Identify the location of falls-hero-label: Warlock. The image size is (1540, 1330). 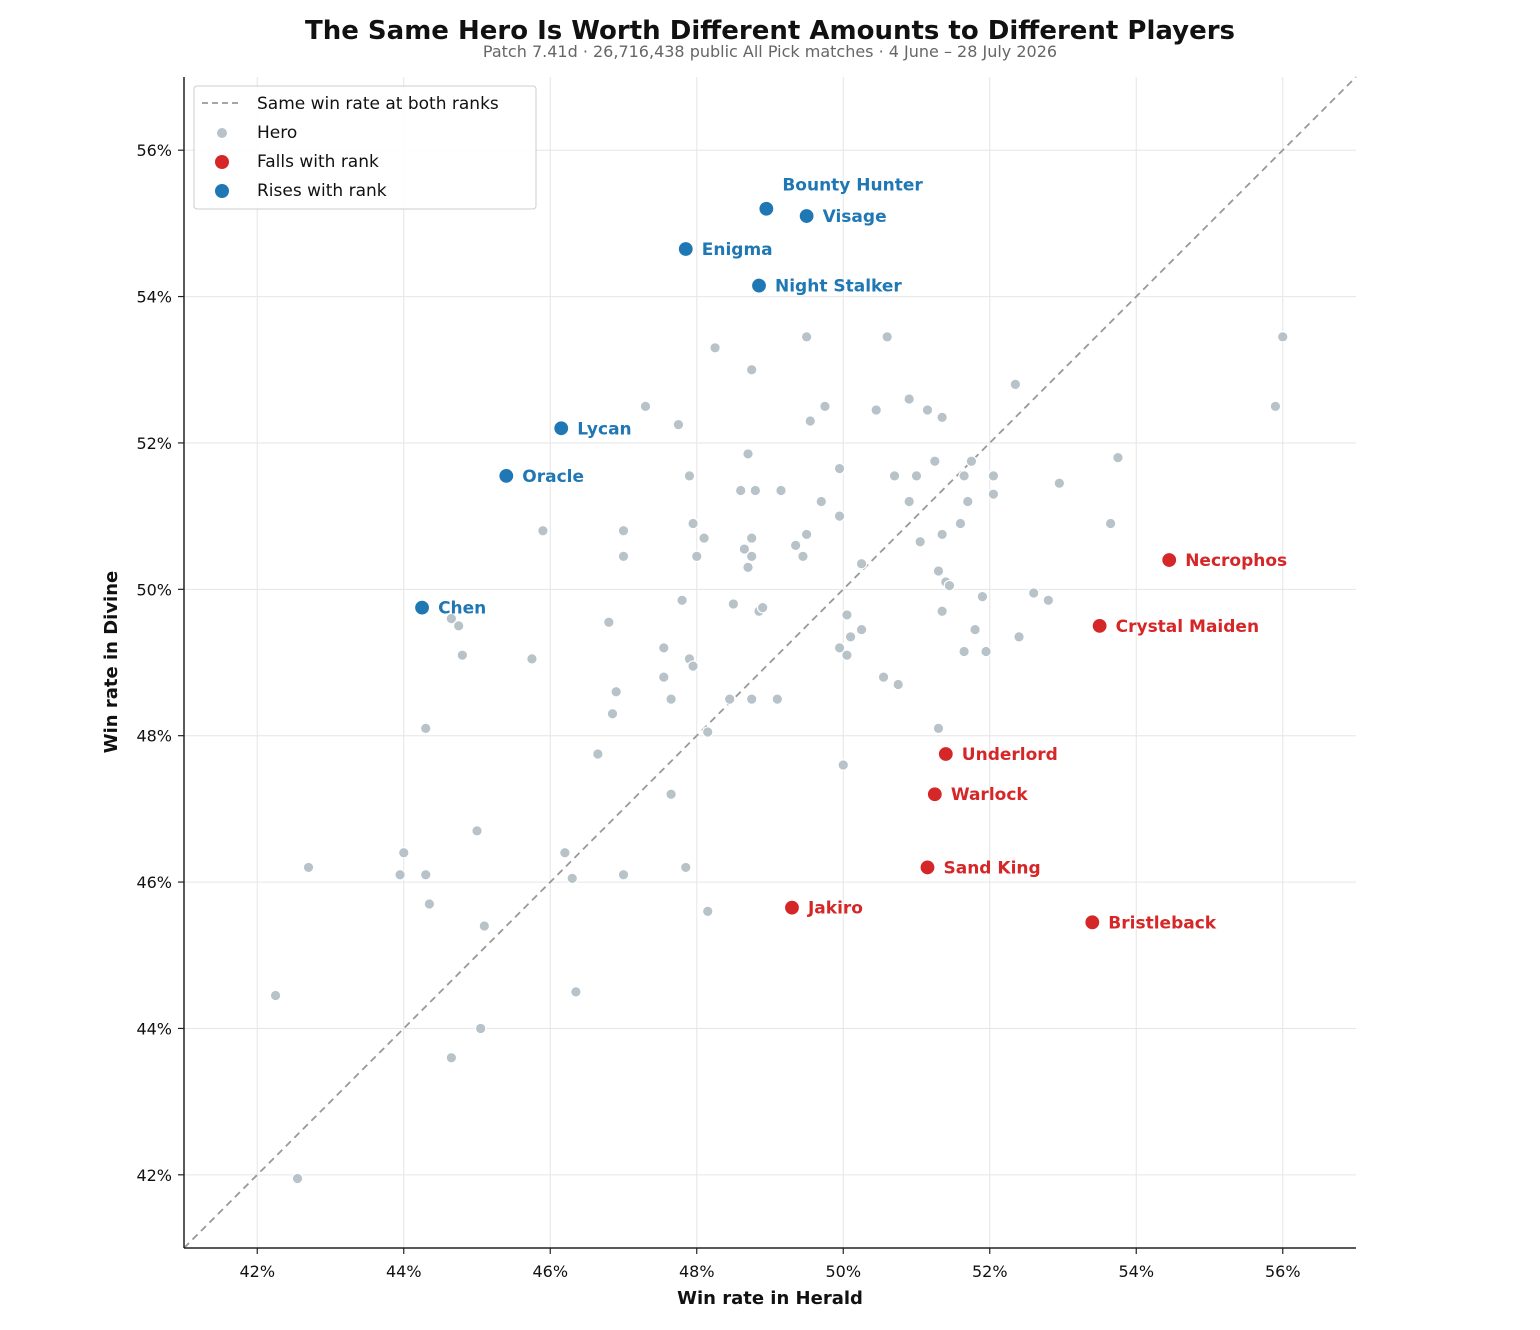
(990, 795).